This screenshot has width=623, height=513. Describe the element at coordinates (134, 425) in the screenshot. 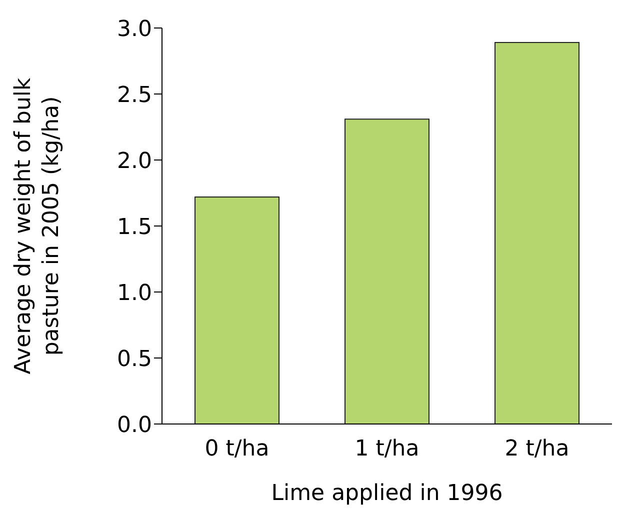

I see `y-tick-label: 0.0` at that location.